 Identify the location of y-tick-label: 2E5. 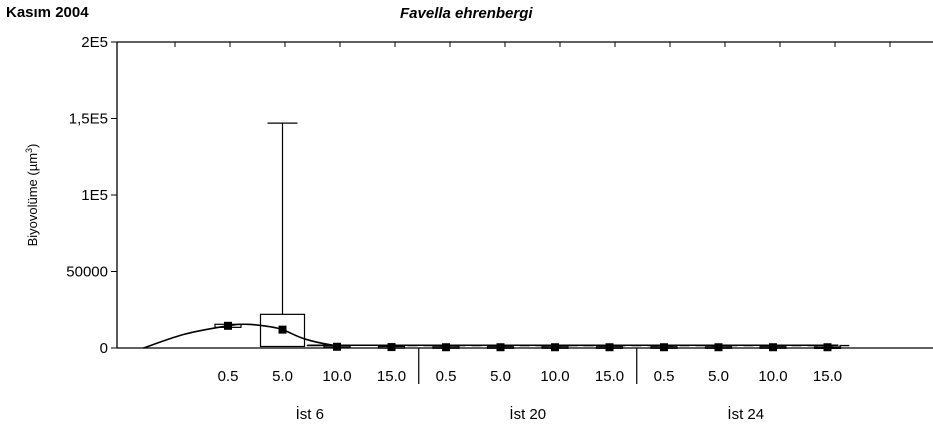
(94, 42).